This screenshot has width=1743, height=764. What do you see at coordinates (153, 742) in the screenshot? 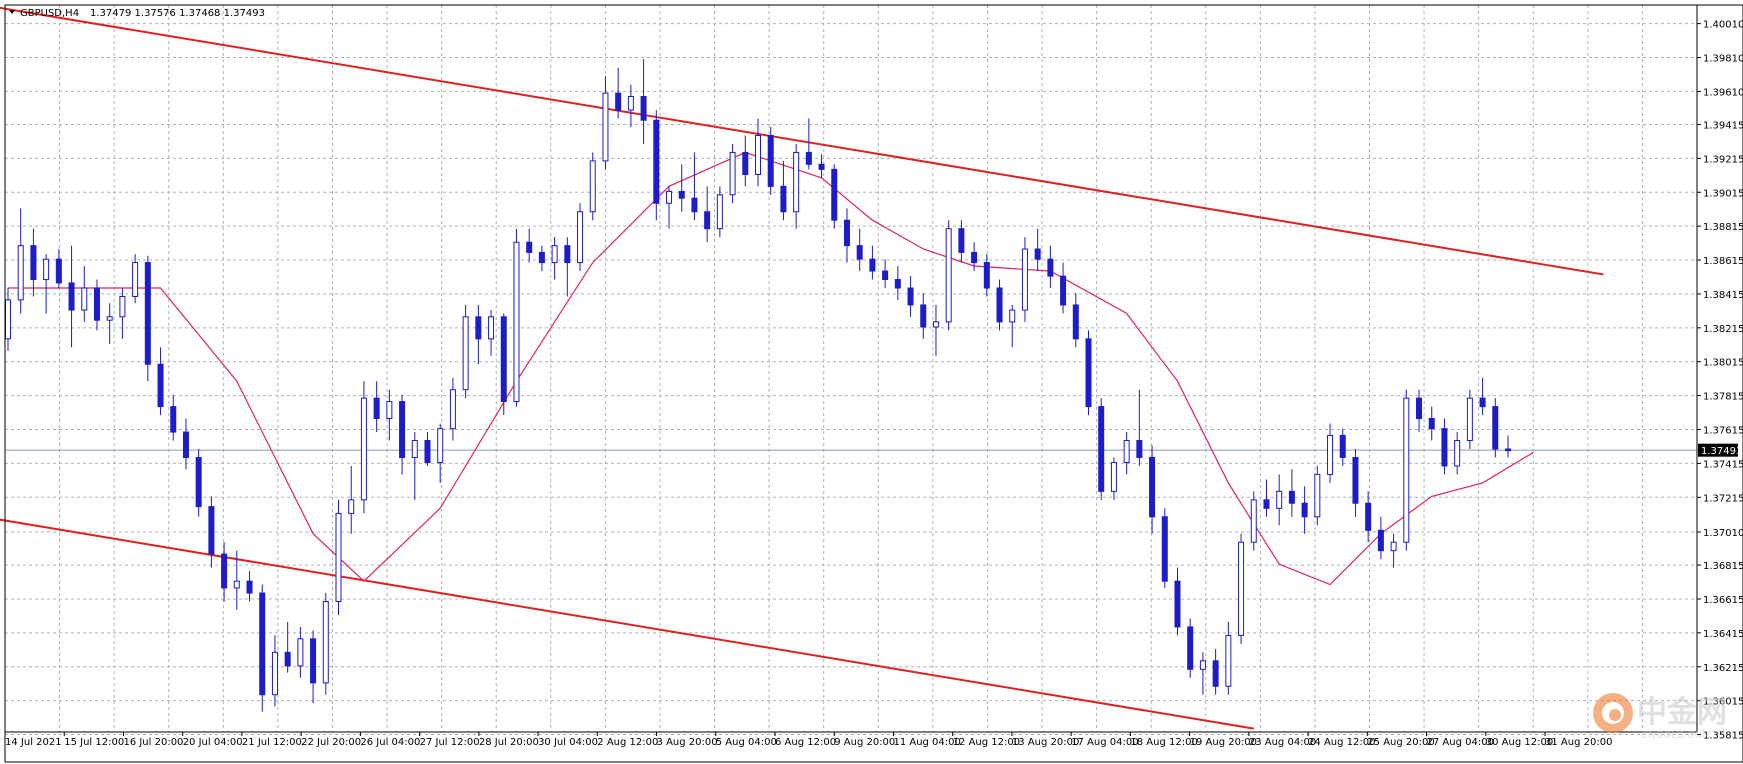
I see `x-tick-label: 16 Jul 20:00` at bounding box center [153, 742].